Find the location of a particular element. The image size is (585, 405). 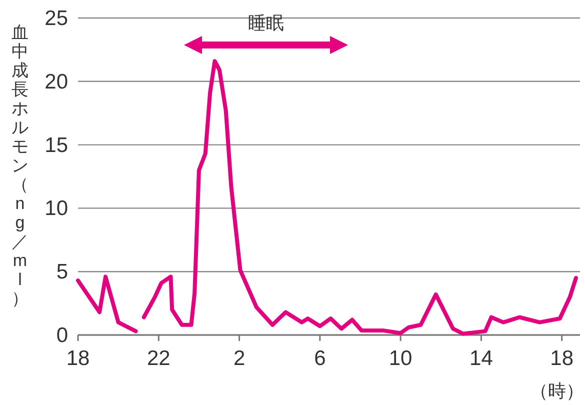

x-tick-label: 14 is located at coordinates (482, 358).